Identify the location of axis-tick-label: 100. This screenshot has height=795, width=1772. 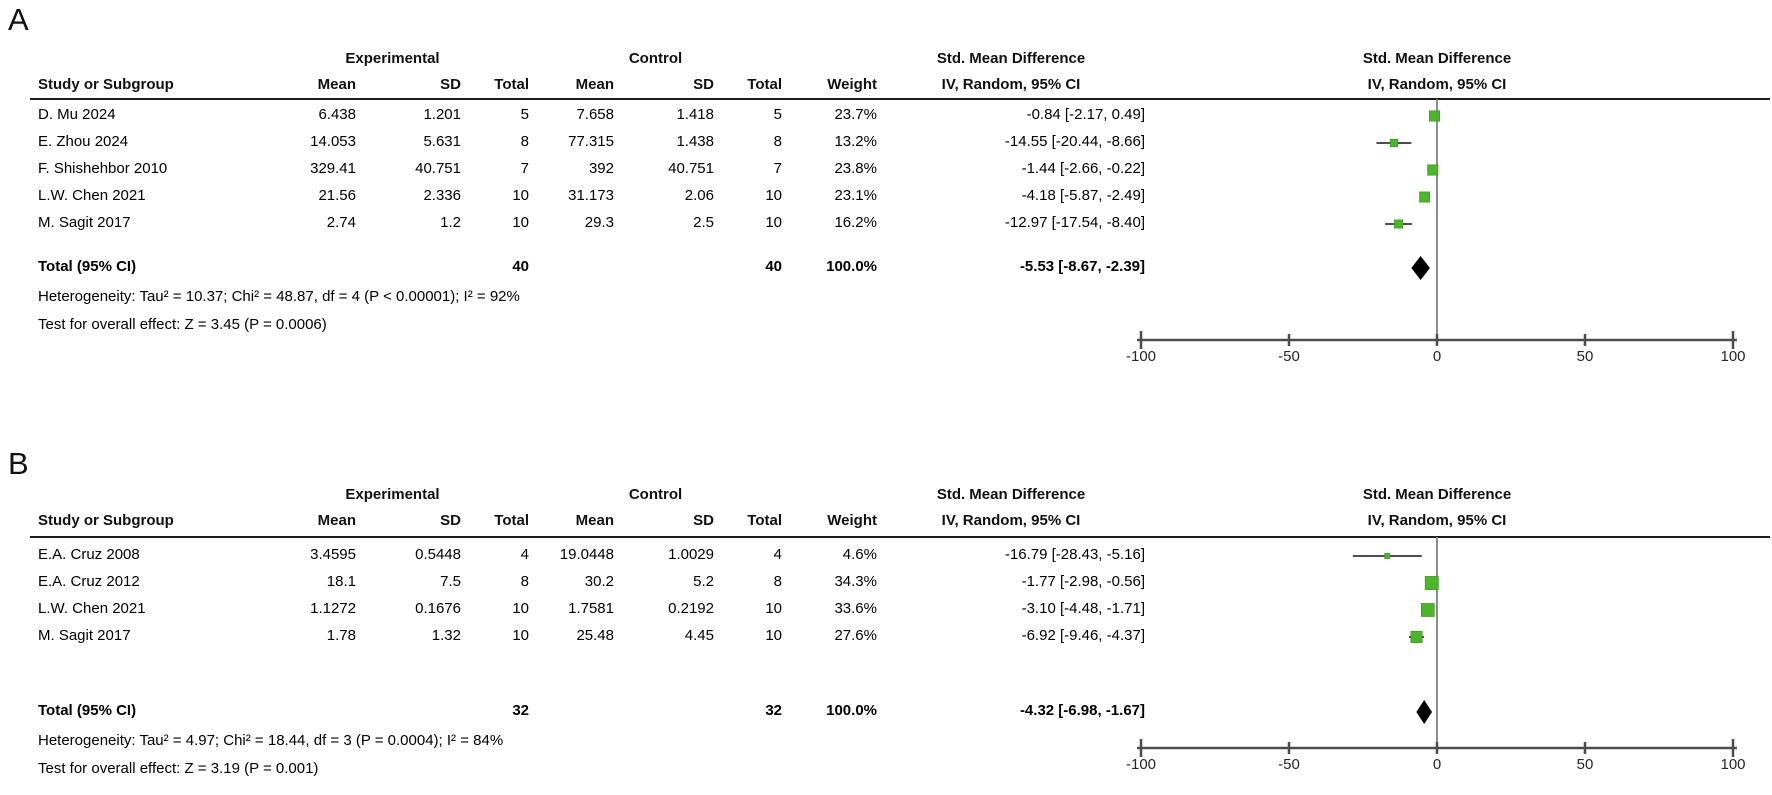
(1732, 764).